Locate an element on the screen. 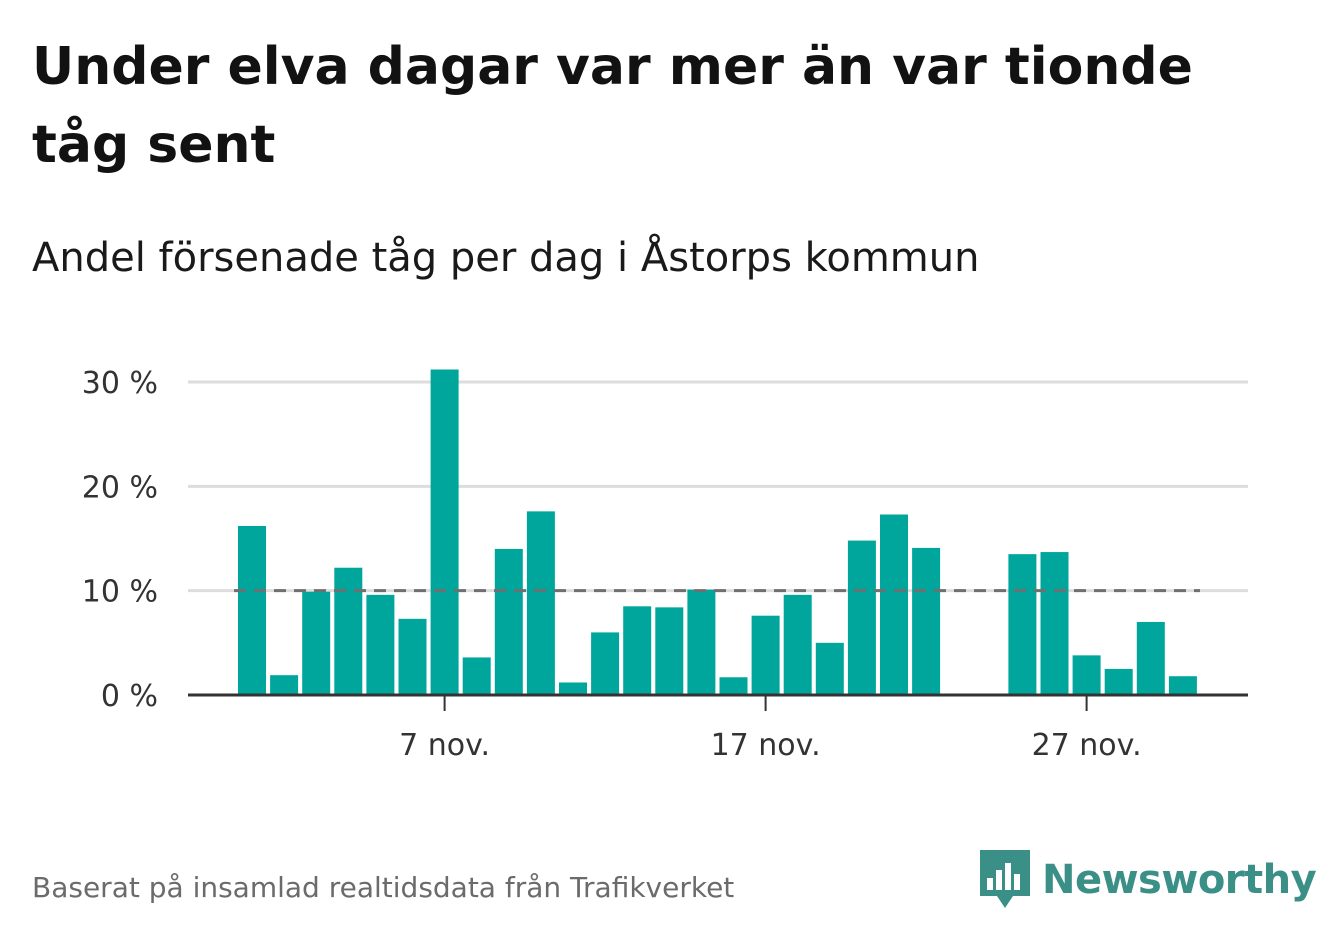 The width and height of the screenshot is (1322, 939). y-axis-ticks: 0 % 10 % 20 % 30 % is located at coordinates (120, 540).